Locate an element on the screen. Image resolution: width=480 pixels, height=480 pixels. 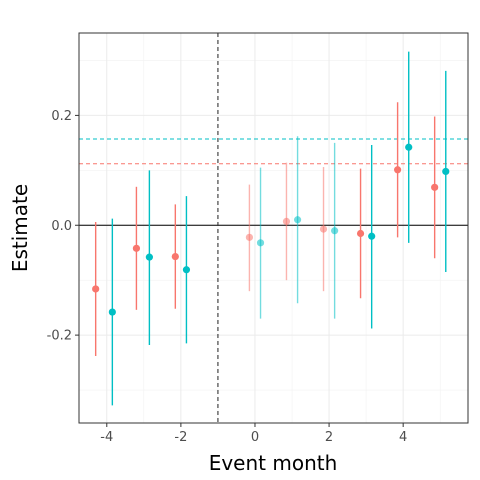
x-tick-label: 4 is located at coordinates (403, 437).